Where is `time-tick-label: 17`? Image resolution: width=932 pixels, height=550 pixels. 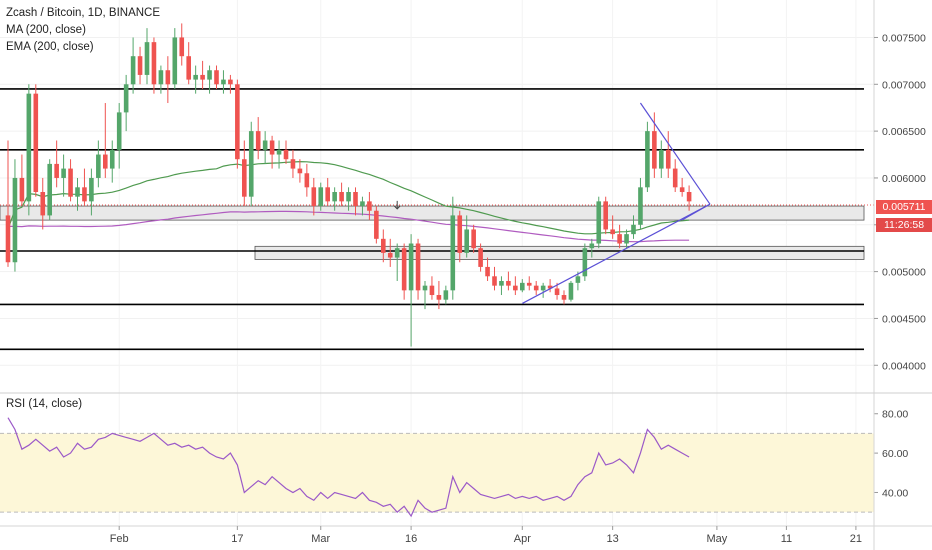
time-tick-label: 17 is located at coordinates (237, 539).